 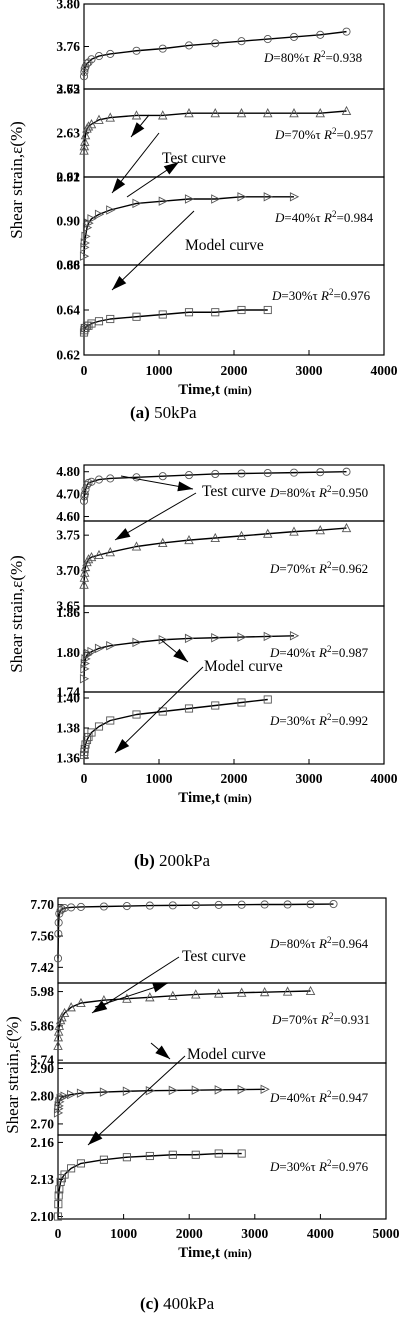 I want to click on y-tick-label: 0.92, so click(x=68, y=177).